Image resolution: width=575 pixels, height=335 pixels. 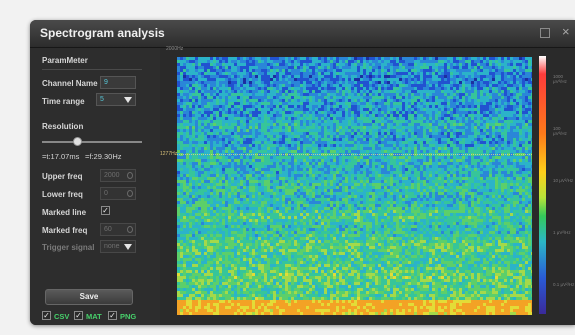 I want to click on png-label: PNG, so click(x=128, y=316).